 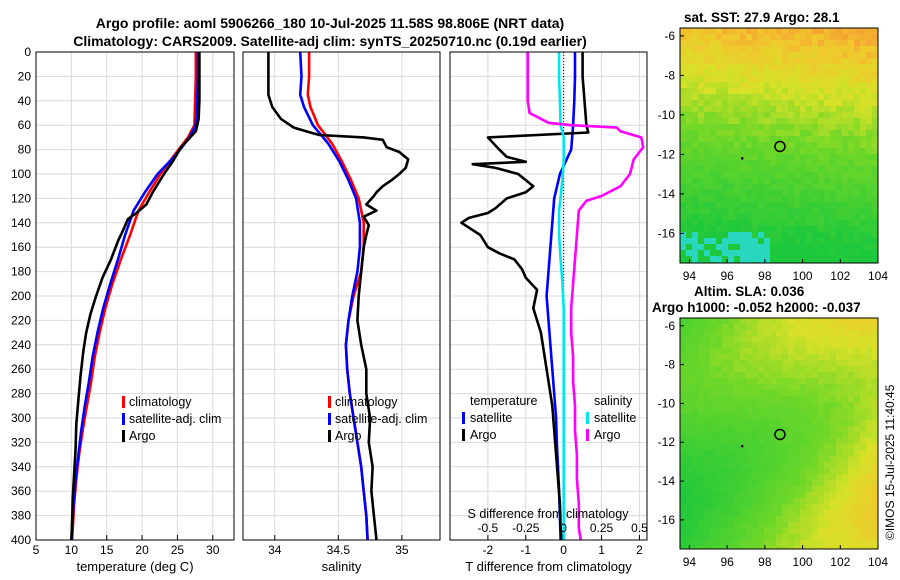 I want to click on sst-map-field, so click(x=779, y=145).